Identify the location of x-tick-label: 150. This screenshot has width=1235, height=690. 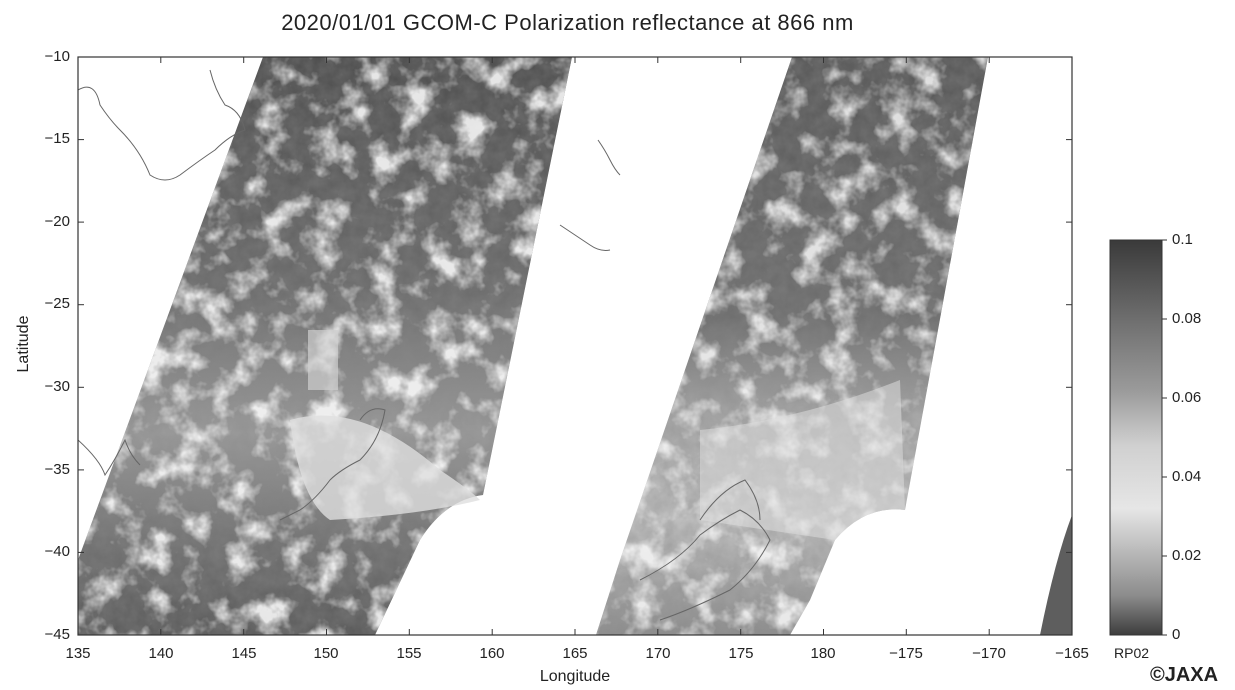
(326, 653).